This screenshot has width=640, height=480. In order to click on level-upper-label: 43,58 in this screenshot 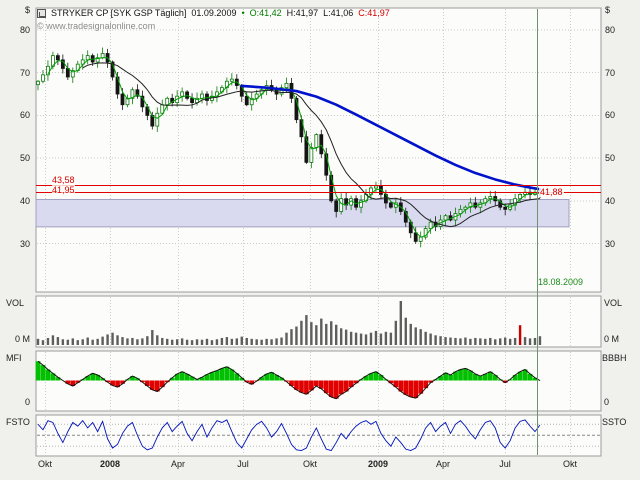, I will do `click(63, 180)`.